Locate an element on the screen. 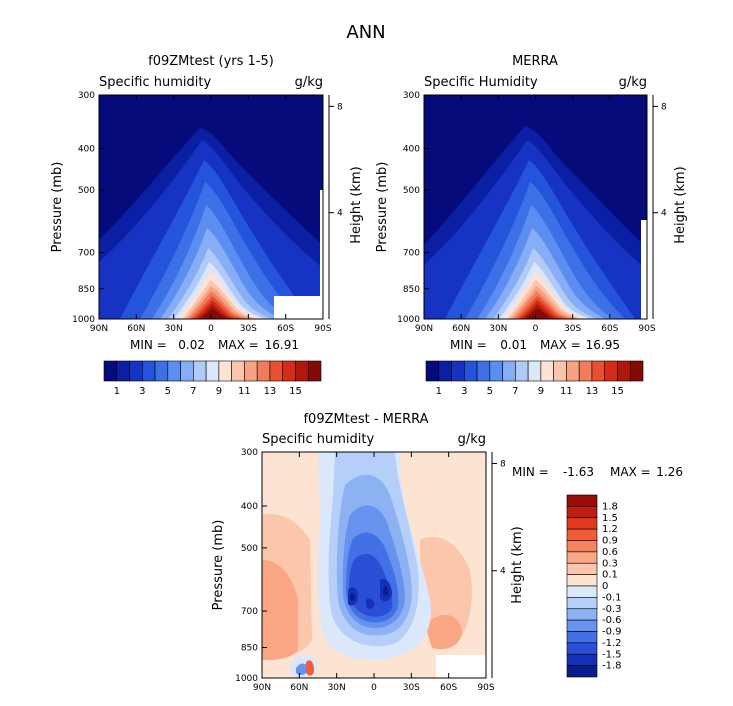 Image resolution: width=733 pixels, height=706 pixels. panel-obs-max-value: 16.95 is located at coordinates (603, 345).